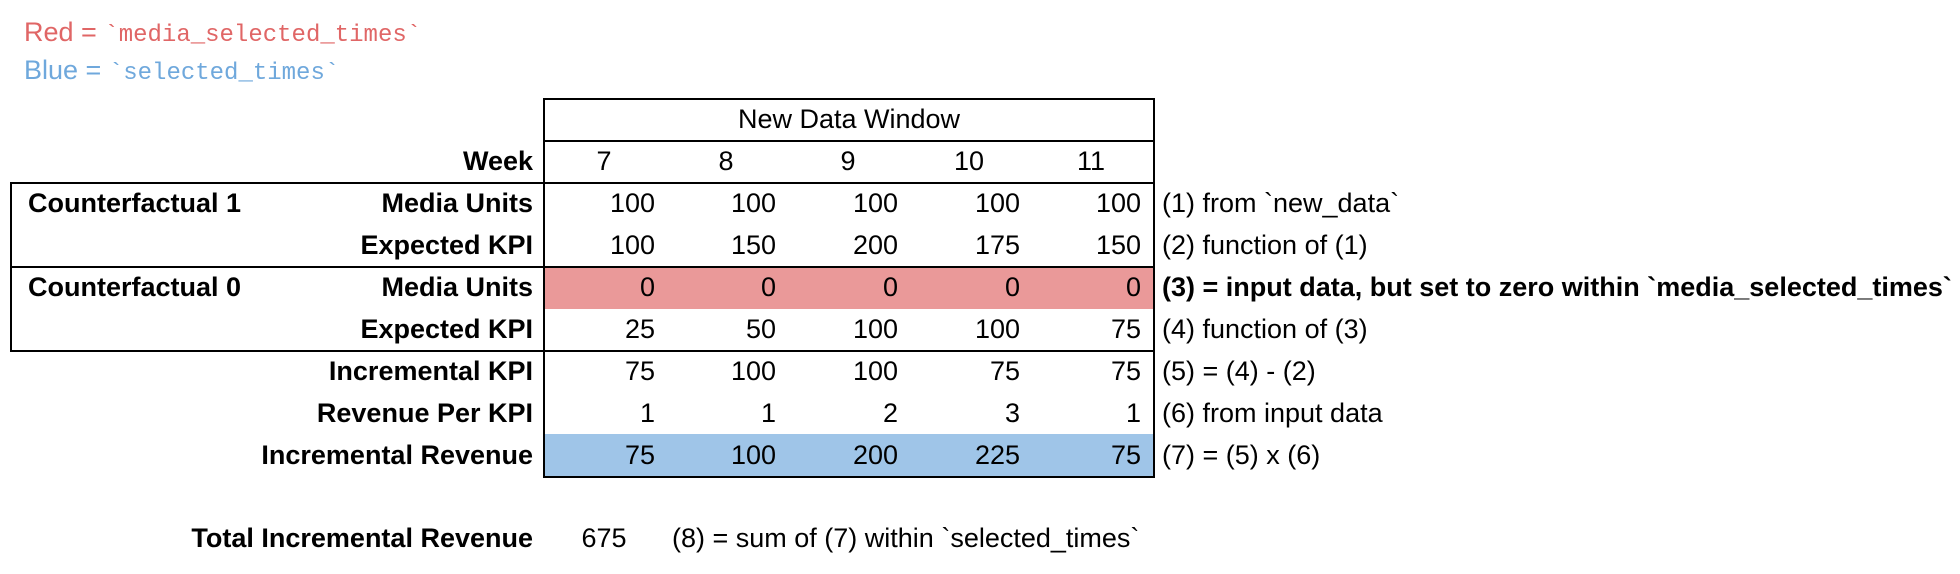 This screenshot has width=1960, height=574. Describe the element at coordinates (64, 32) in the screenshot. I see `legend-red-label: Red =` at that location.